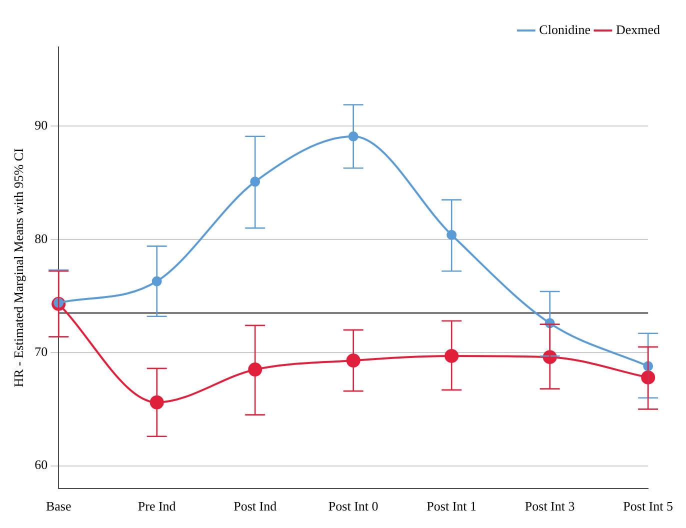 This screenshot has height=528, width=686. I want to click on legend-label: Clonidine, so click(565, 29).